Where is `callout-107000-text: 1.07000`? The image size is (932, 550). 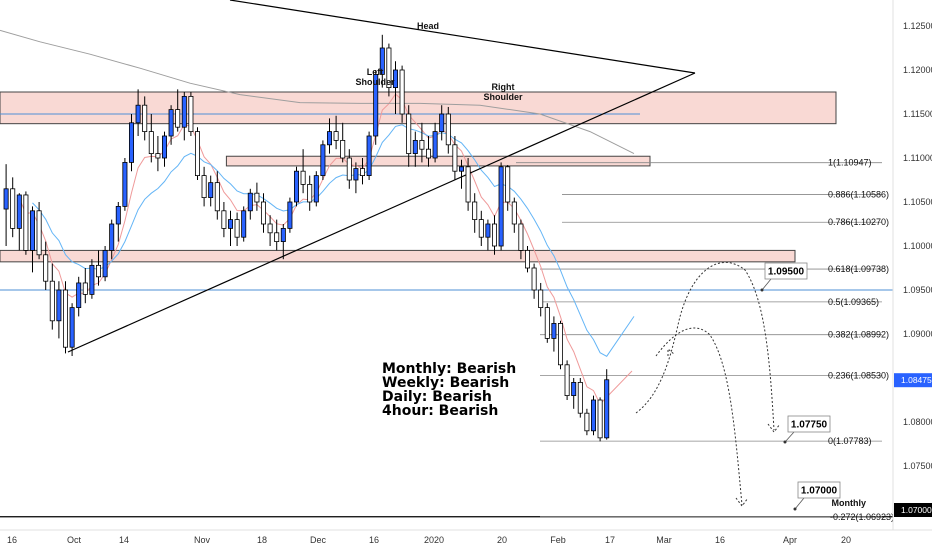
callout-107000-text: 1.07000 is located at coordinates (819, 491).